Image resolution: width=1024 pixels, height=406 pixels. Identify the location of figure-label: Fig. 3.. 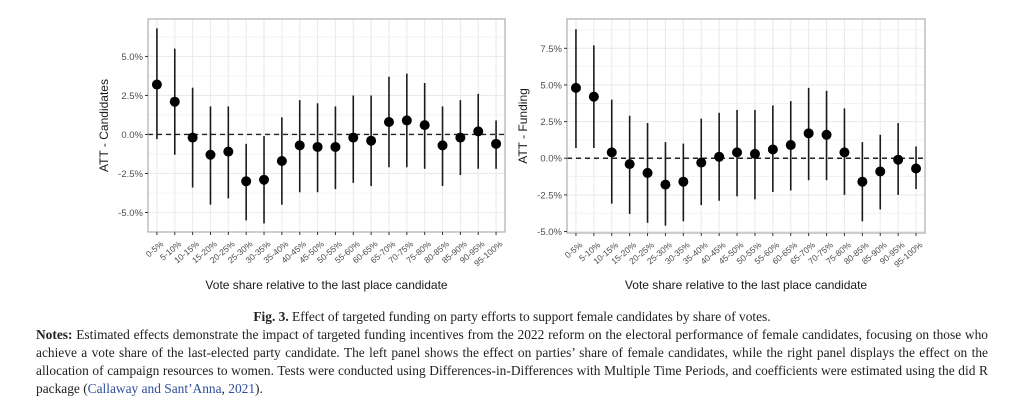
(271, 316).